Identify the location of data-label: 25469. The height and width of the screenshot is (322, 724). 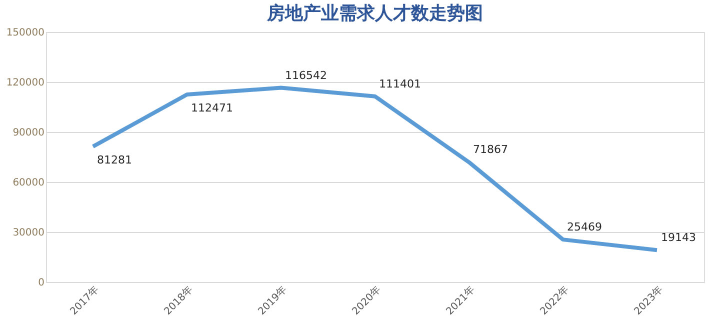
(584, 227).